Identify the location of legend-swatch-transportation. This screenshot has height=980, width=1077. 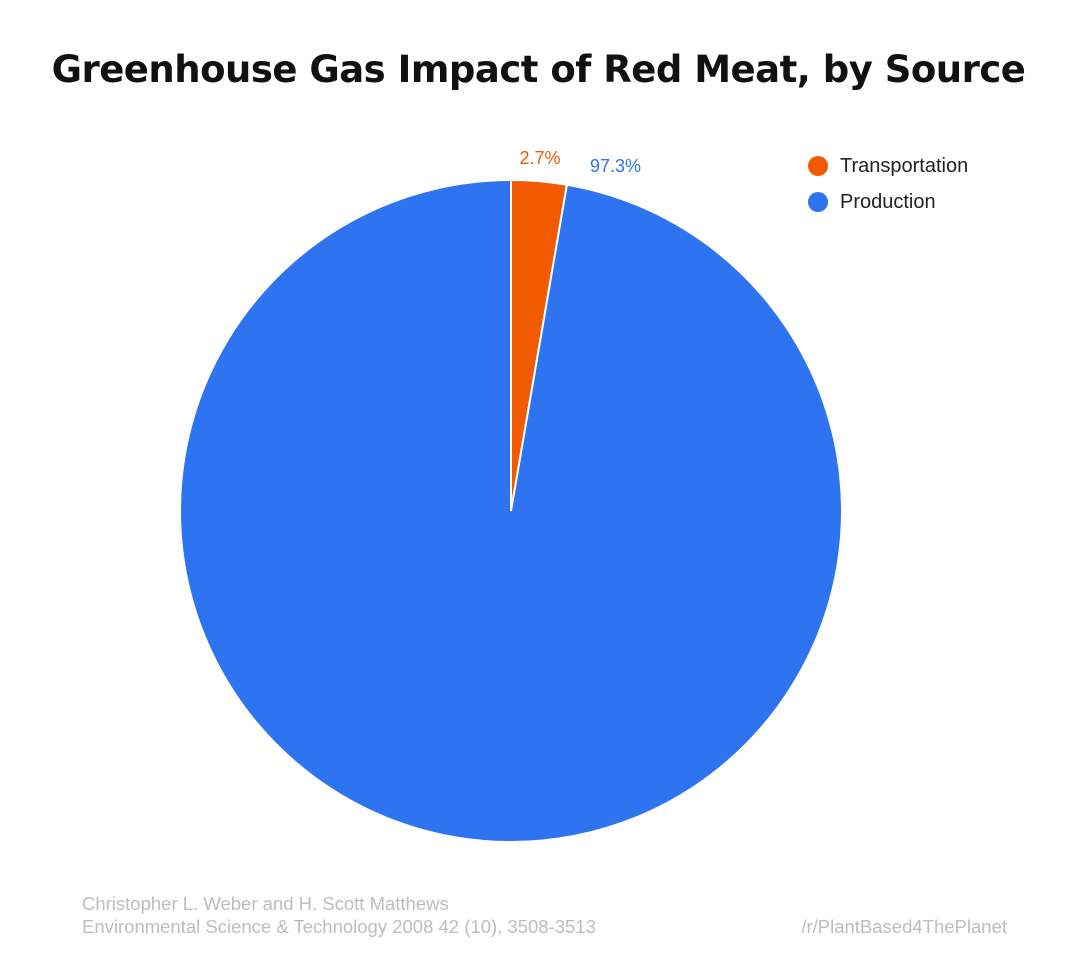
(818, 166).